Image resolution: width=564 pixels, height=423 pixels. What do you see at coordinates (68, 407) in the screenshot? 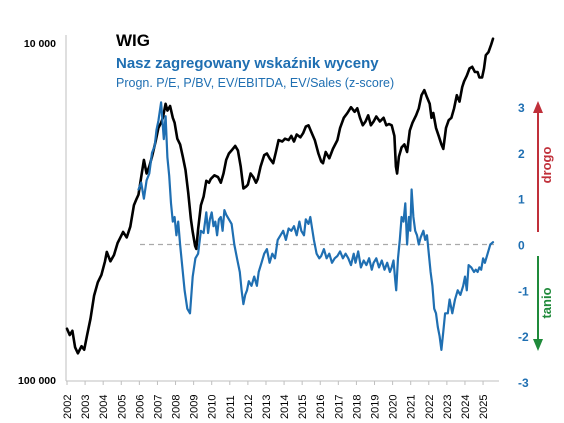
I see `x-tick-label: 2002` at bounding box center [68, 407].